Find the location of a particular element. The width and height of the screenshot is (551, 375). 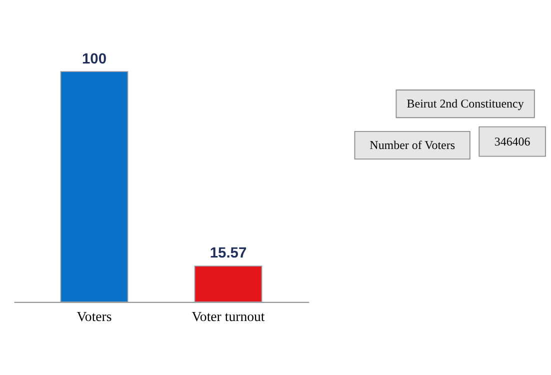

text: Beirut 2nd Constituency is located at coordinates (465, 103).